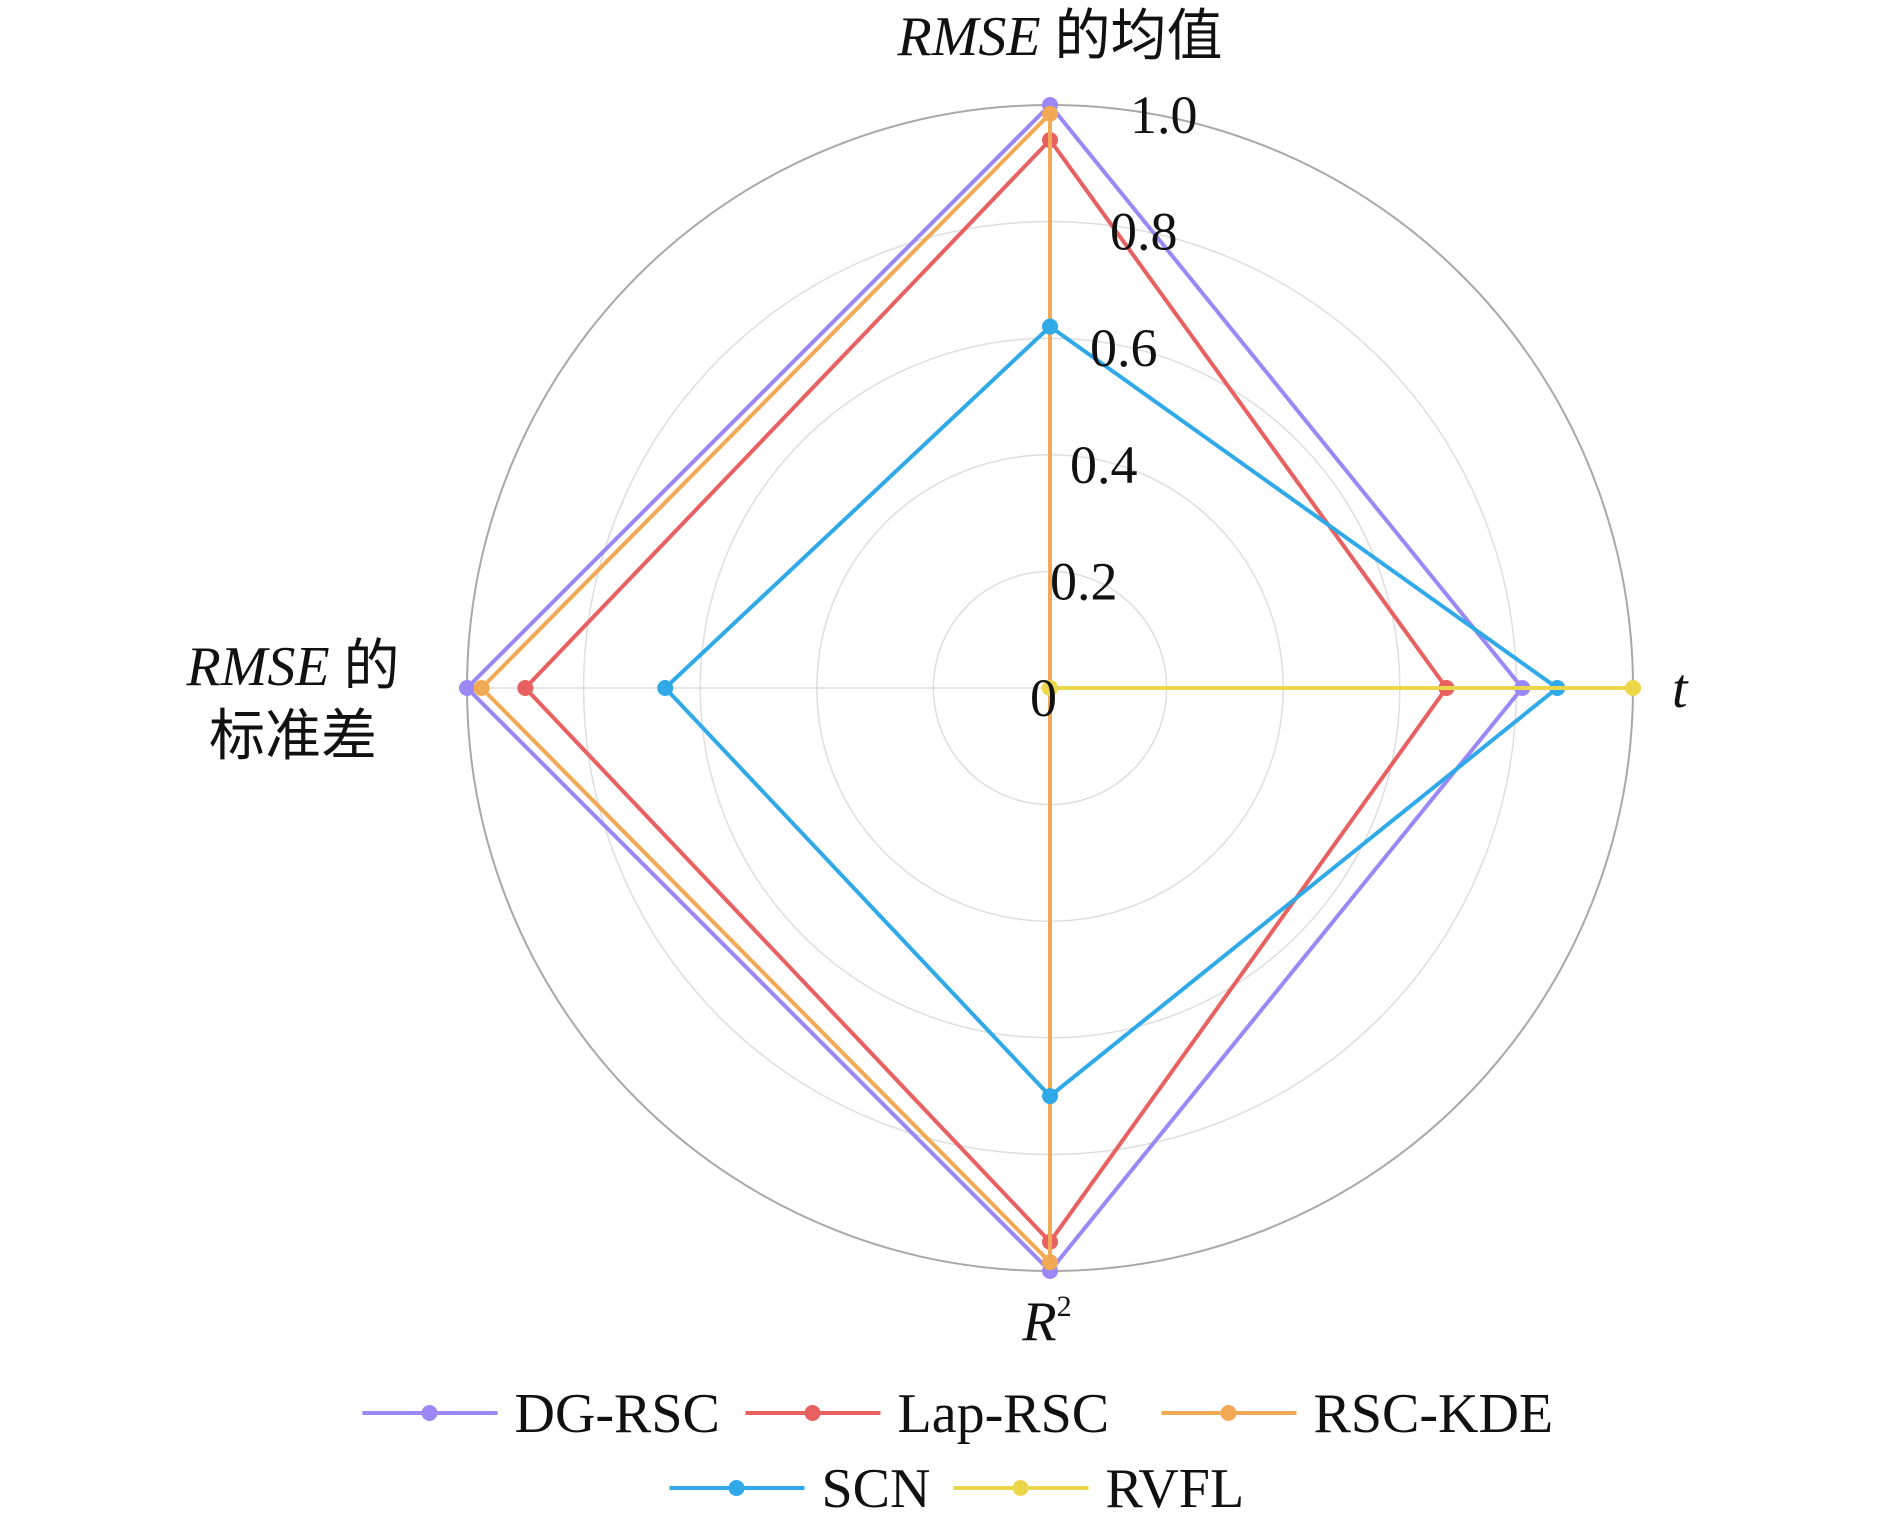 The image size is (1890, 1518). I want to click on axis-label-top: RMSE 的均值, so click(1059, 37).